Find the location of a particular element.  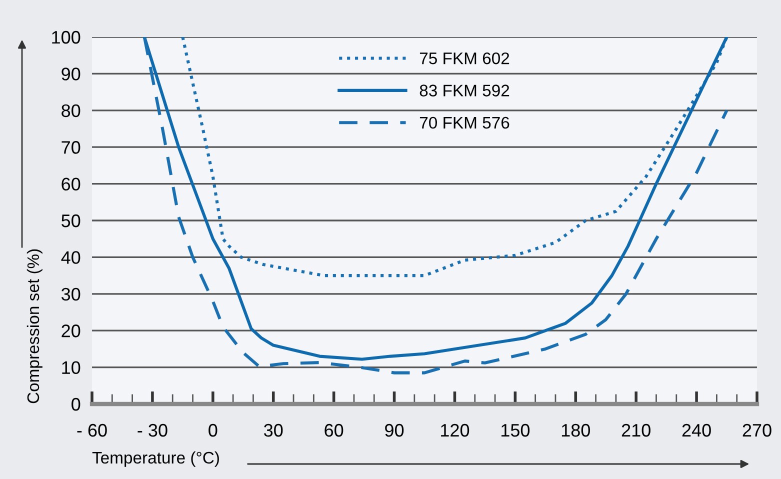

x-tick-label: 60 is located at coordinates (334, 430).